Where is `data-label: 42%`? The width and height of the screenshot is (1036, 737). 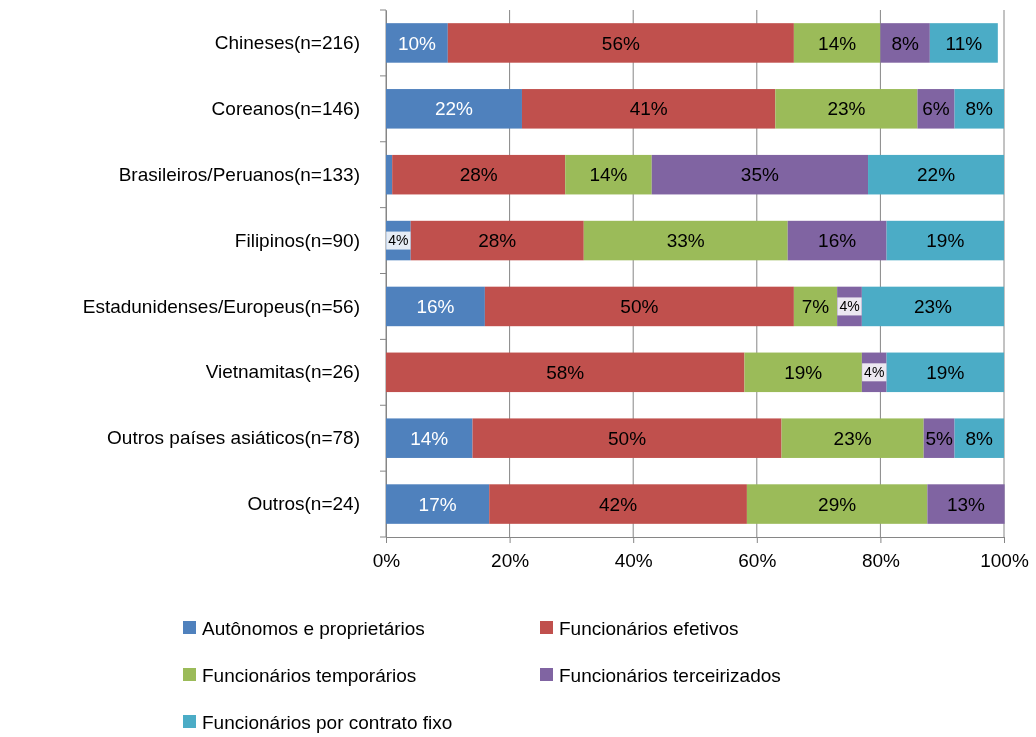
data-label: 42% is located at coordinates (618, 504).